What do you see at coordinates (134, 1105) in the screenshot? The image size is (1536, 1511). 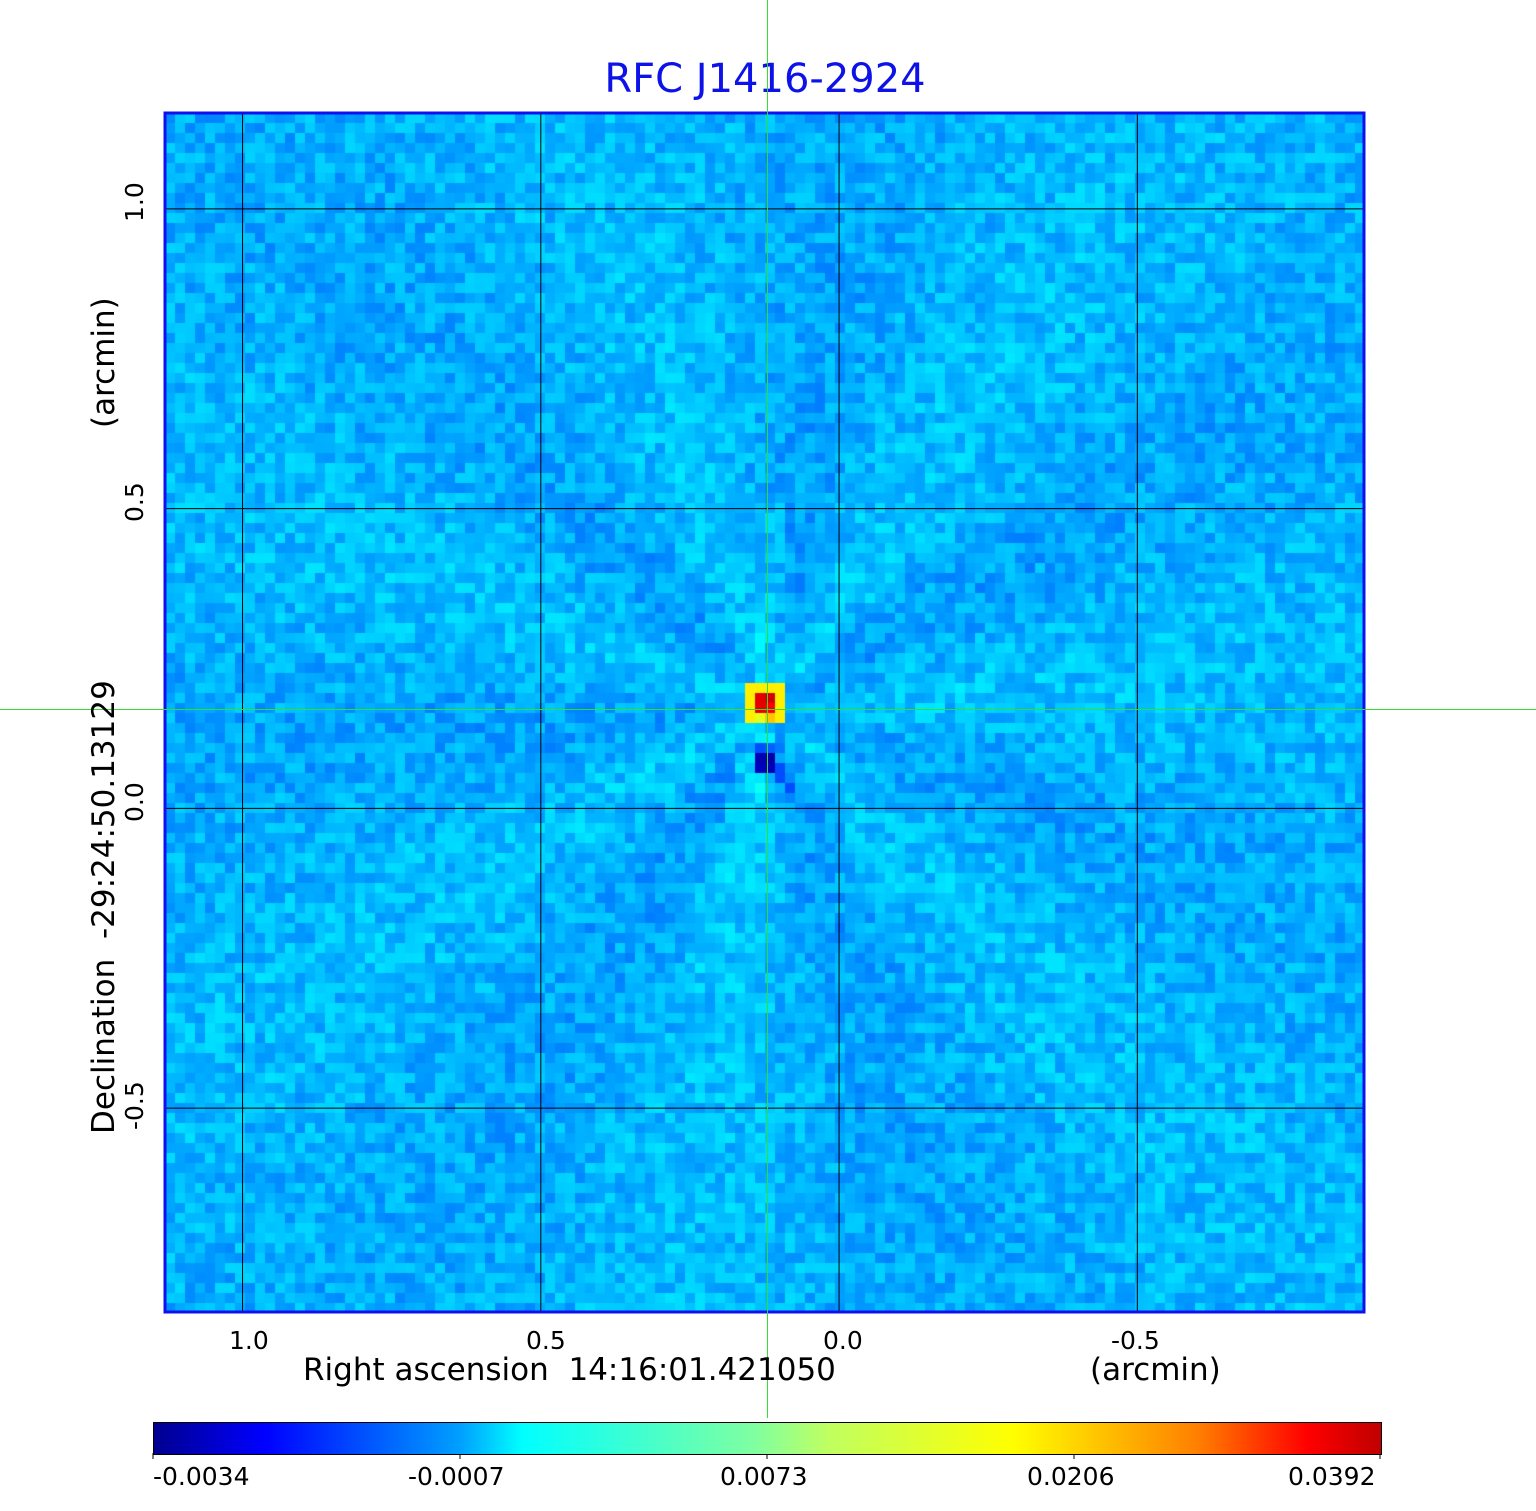 I see `y-tick-label: -0.5` at bounding box center [134, 1105].